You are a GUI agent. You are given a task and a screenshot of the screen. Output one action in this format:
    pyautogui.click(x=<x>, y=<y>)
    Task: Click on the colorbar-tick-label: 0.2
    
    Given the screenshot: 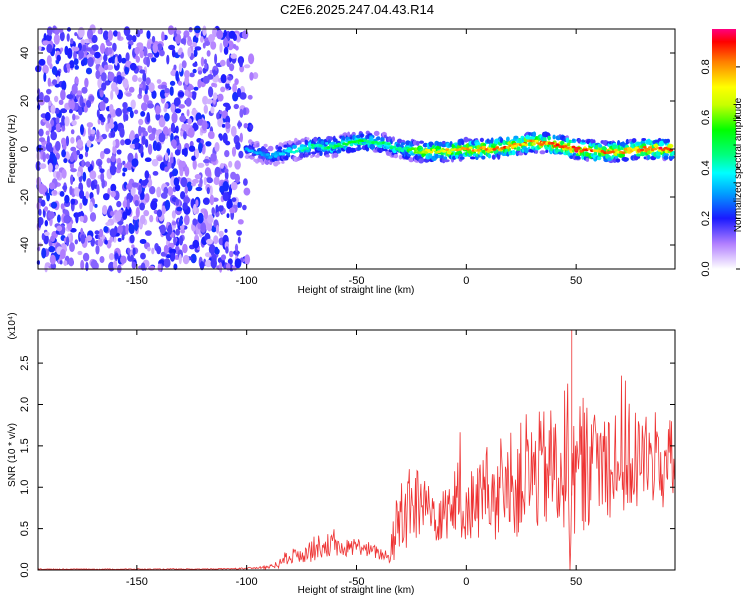 What is the action you would take?
    pyautogui.click(x=706, y=218)
    